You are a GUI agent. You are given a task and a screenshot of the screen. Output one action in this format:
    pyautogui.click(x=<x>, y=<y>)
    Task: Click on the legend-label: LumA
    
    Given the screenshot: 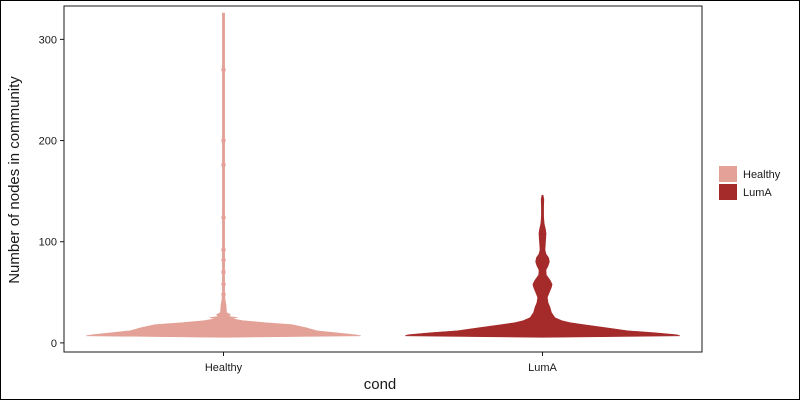 What is the action you would take?
    pyautogui.click(x=757, y=193)
    